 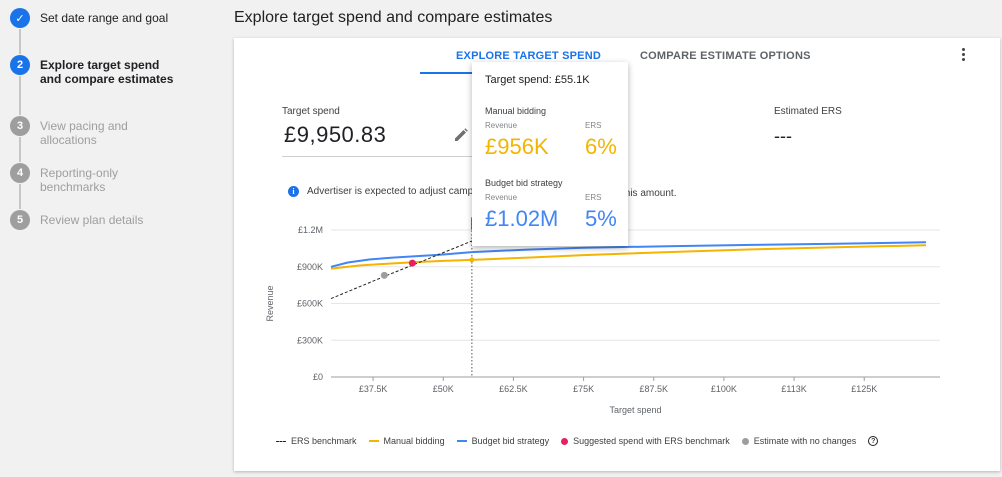 What do you see at coordinates (793, 389) in the screenshot?
I see `x-tick-label: £113K` at bounding box center [793, 389].